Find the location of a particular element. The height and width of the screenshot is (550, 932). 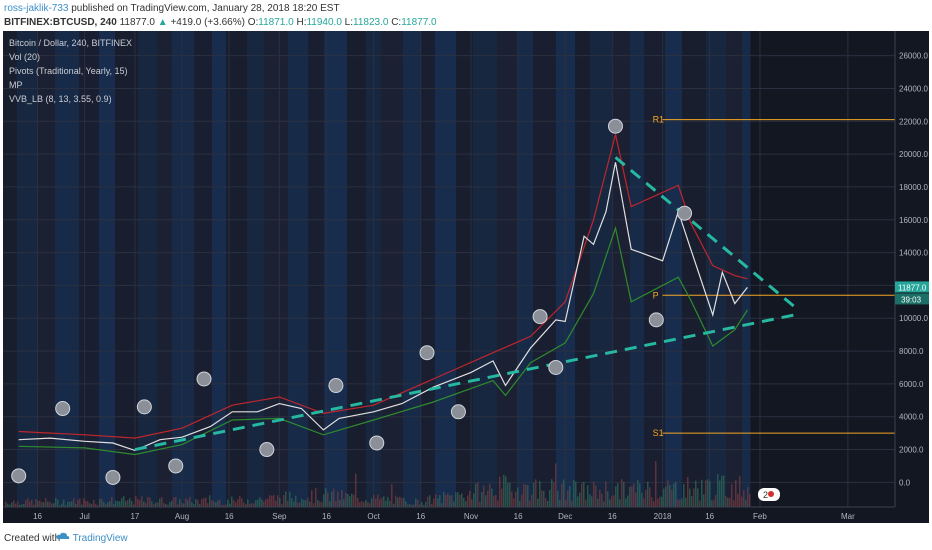

legend-vvb: VVB_LB (8, 13, 3.55, 0.9) is located at coordinates (60, 99).